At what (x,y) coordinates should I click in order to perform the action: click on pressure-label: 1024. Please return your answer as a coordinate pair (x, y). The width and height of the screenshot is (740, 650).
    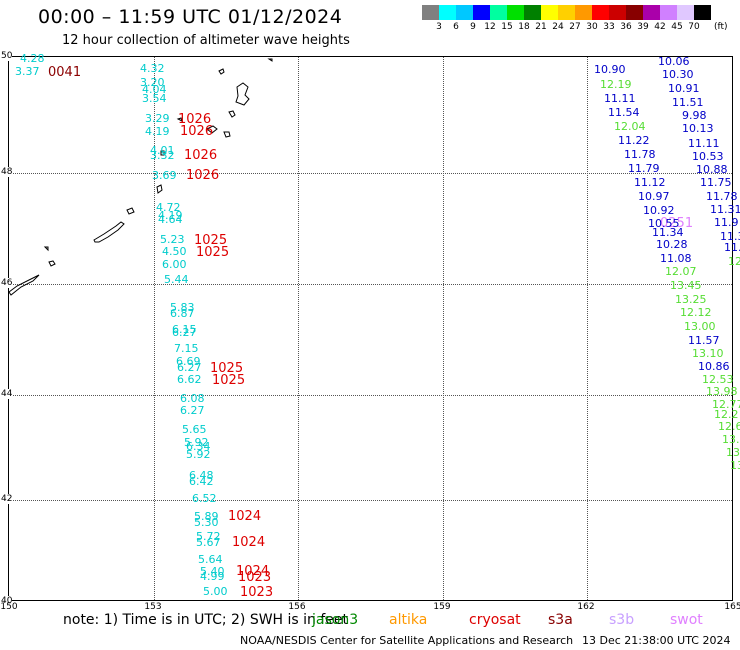
    Looking at the image, I should click on (245, 516).